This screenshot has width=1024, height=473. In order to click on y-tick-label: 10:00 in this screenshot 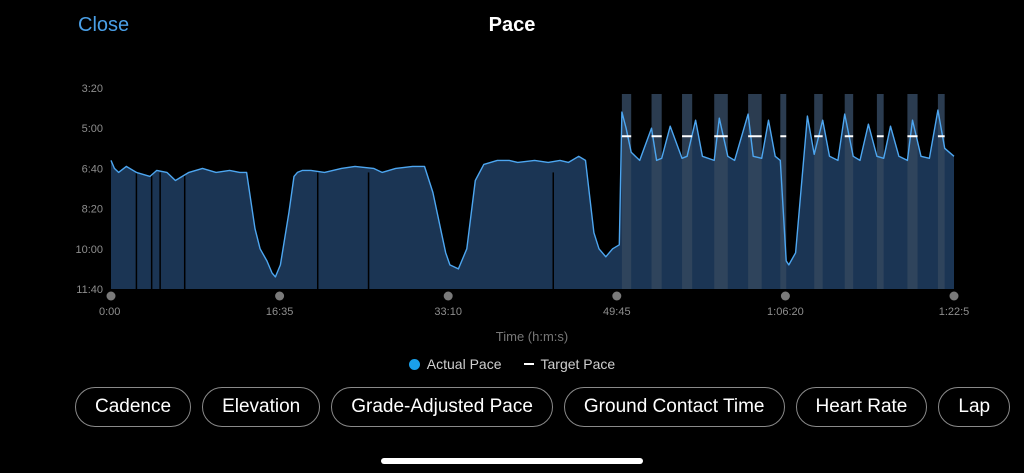, I will do `click(89, 250)`.